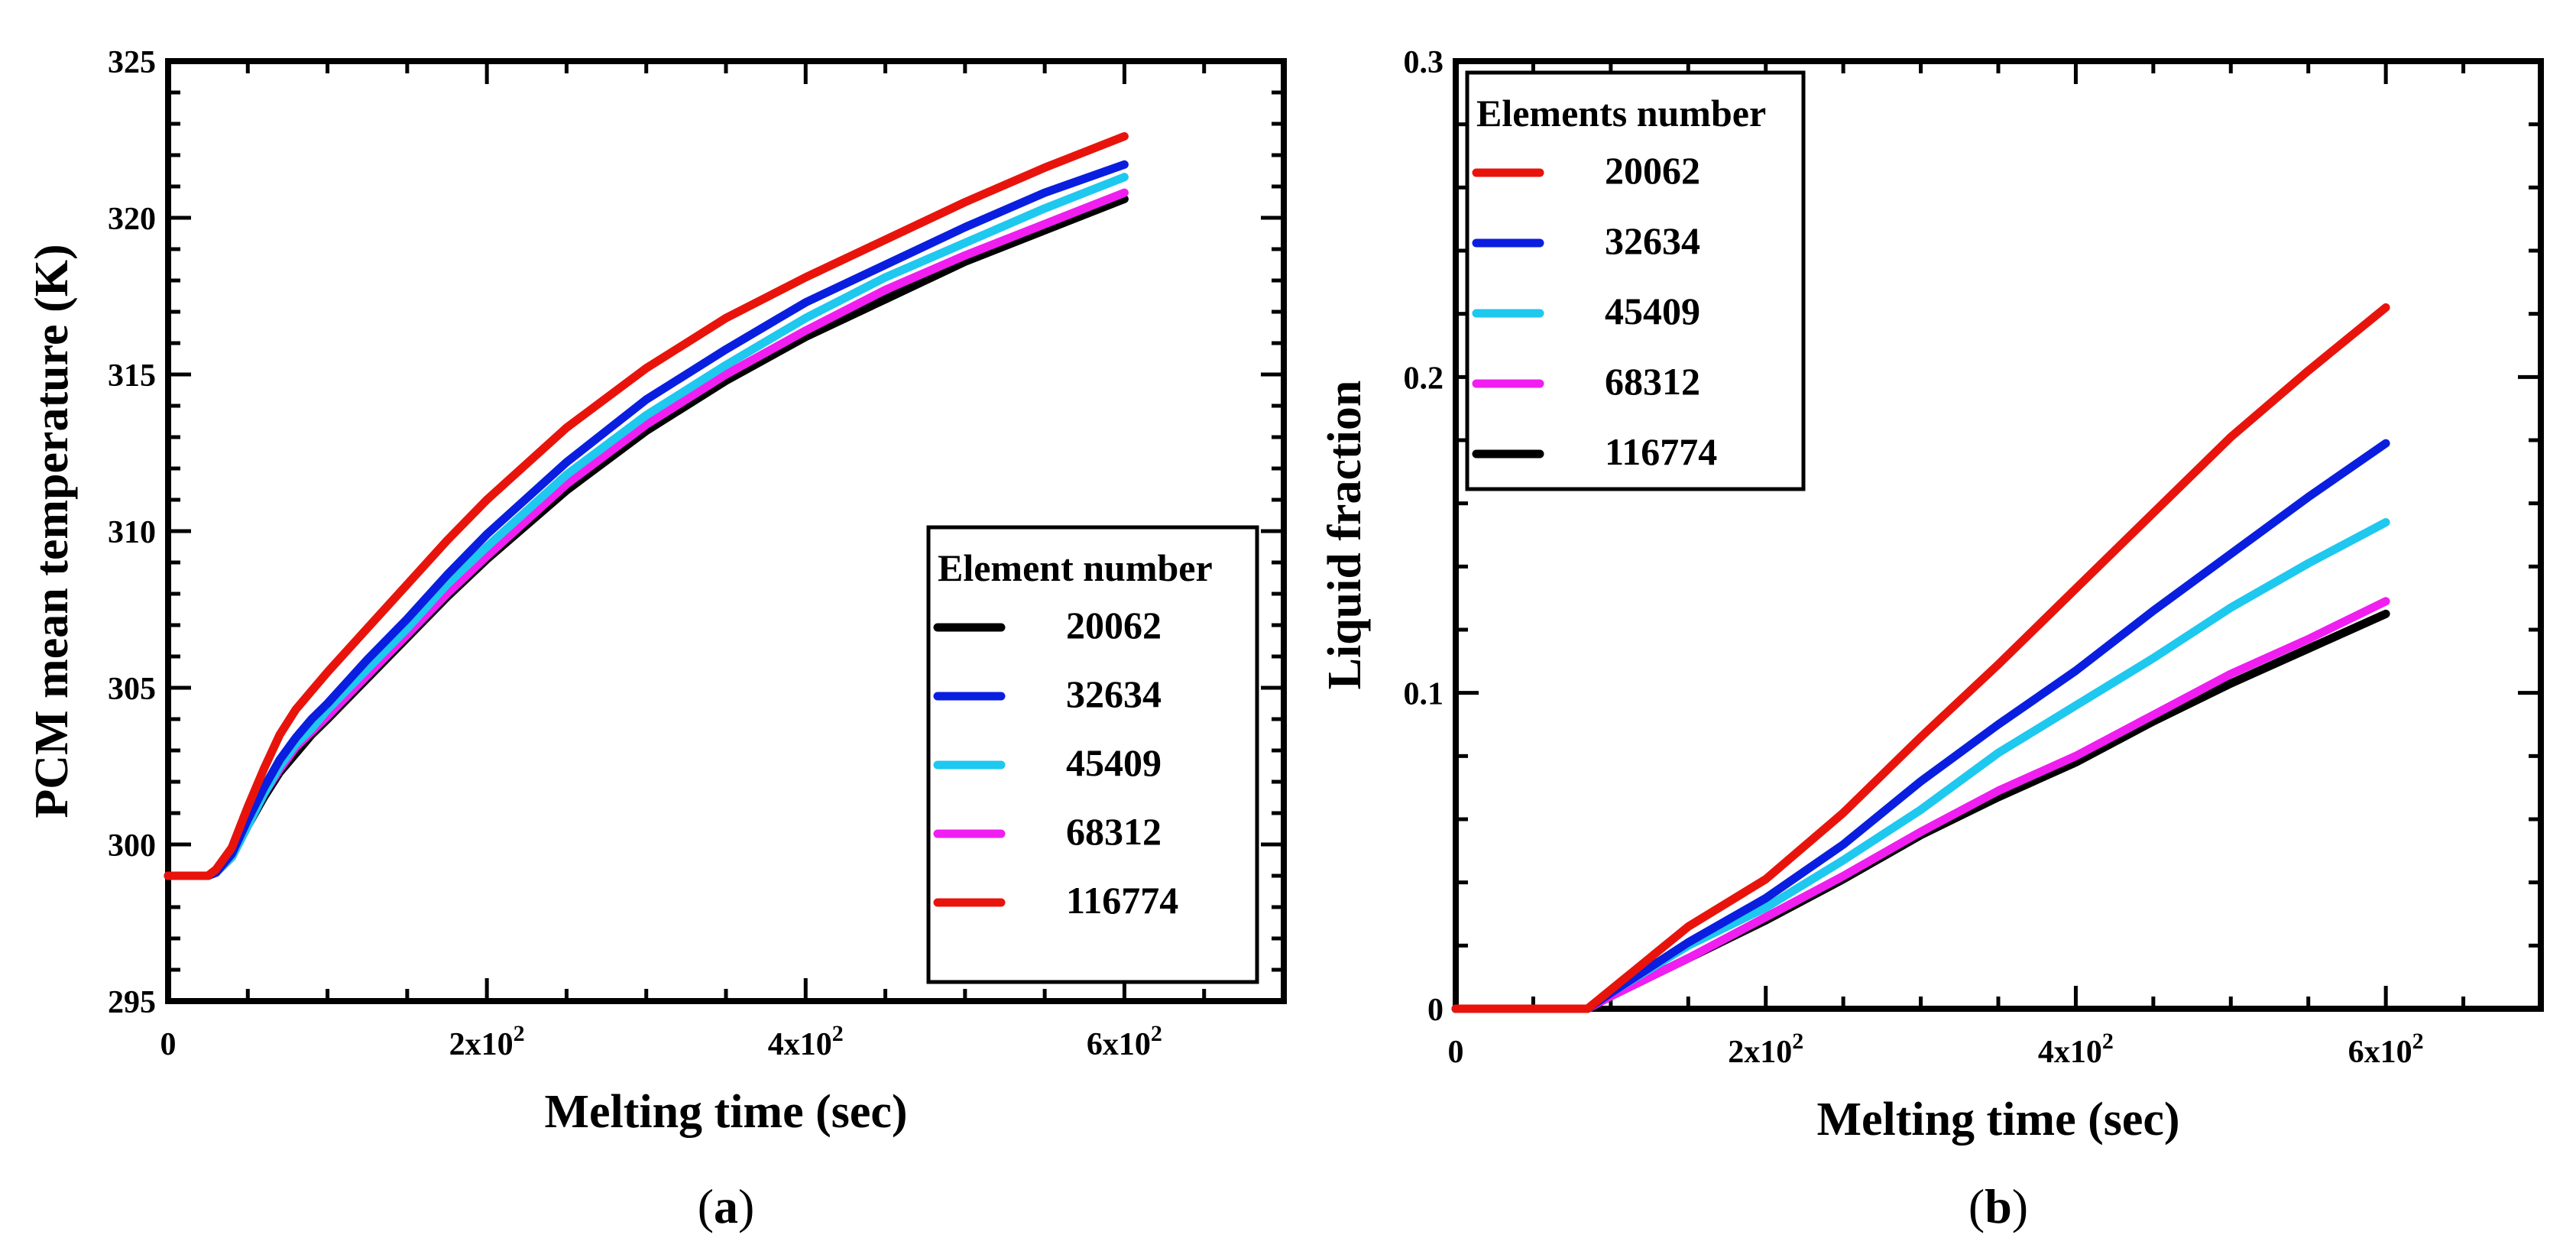  What do you see at coordinates (132, 62) in the screenshot?
I see `y-tick-label: 325` at bounding box center [132, 62].